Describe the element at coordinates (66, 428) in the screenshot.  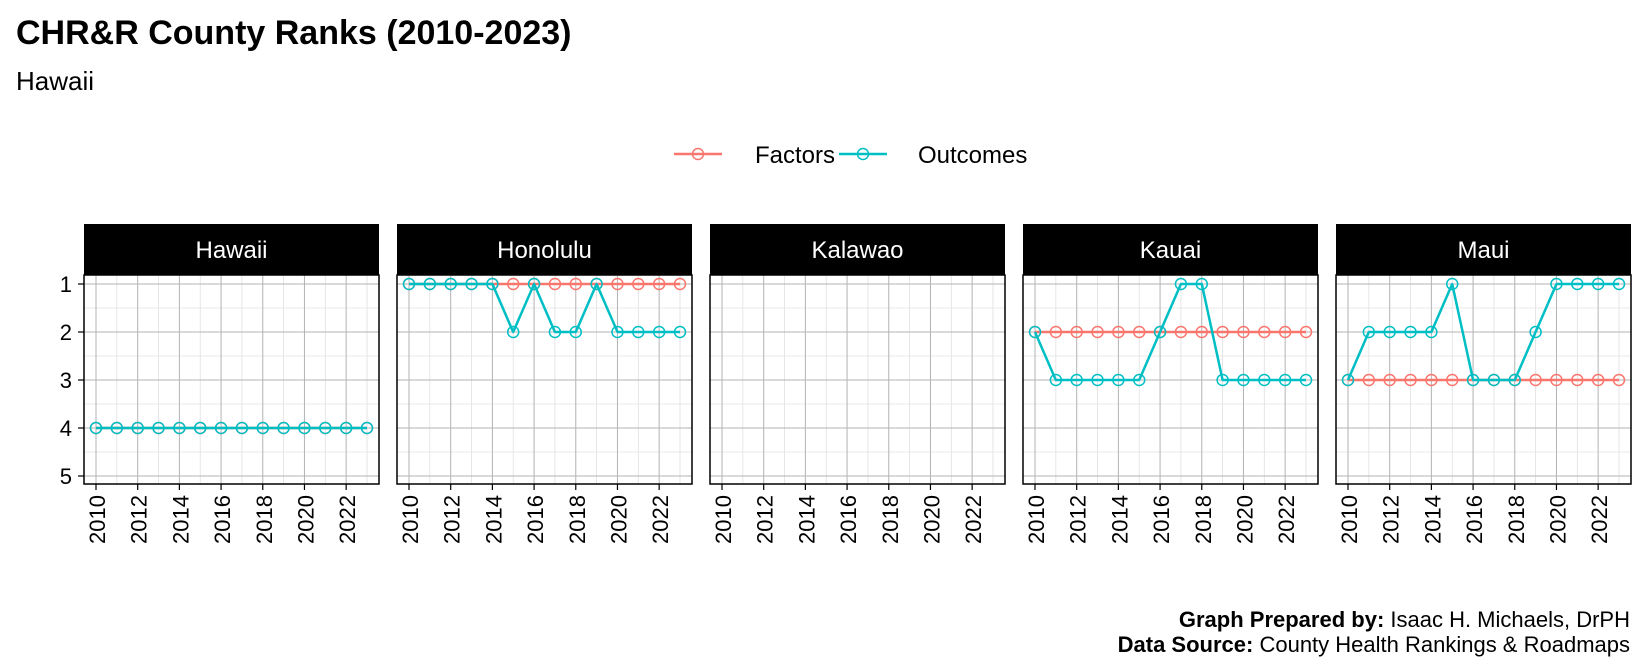
I see `y-tick-label: 4` at that location.